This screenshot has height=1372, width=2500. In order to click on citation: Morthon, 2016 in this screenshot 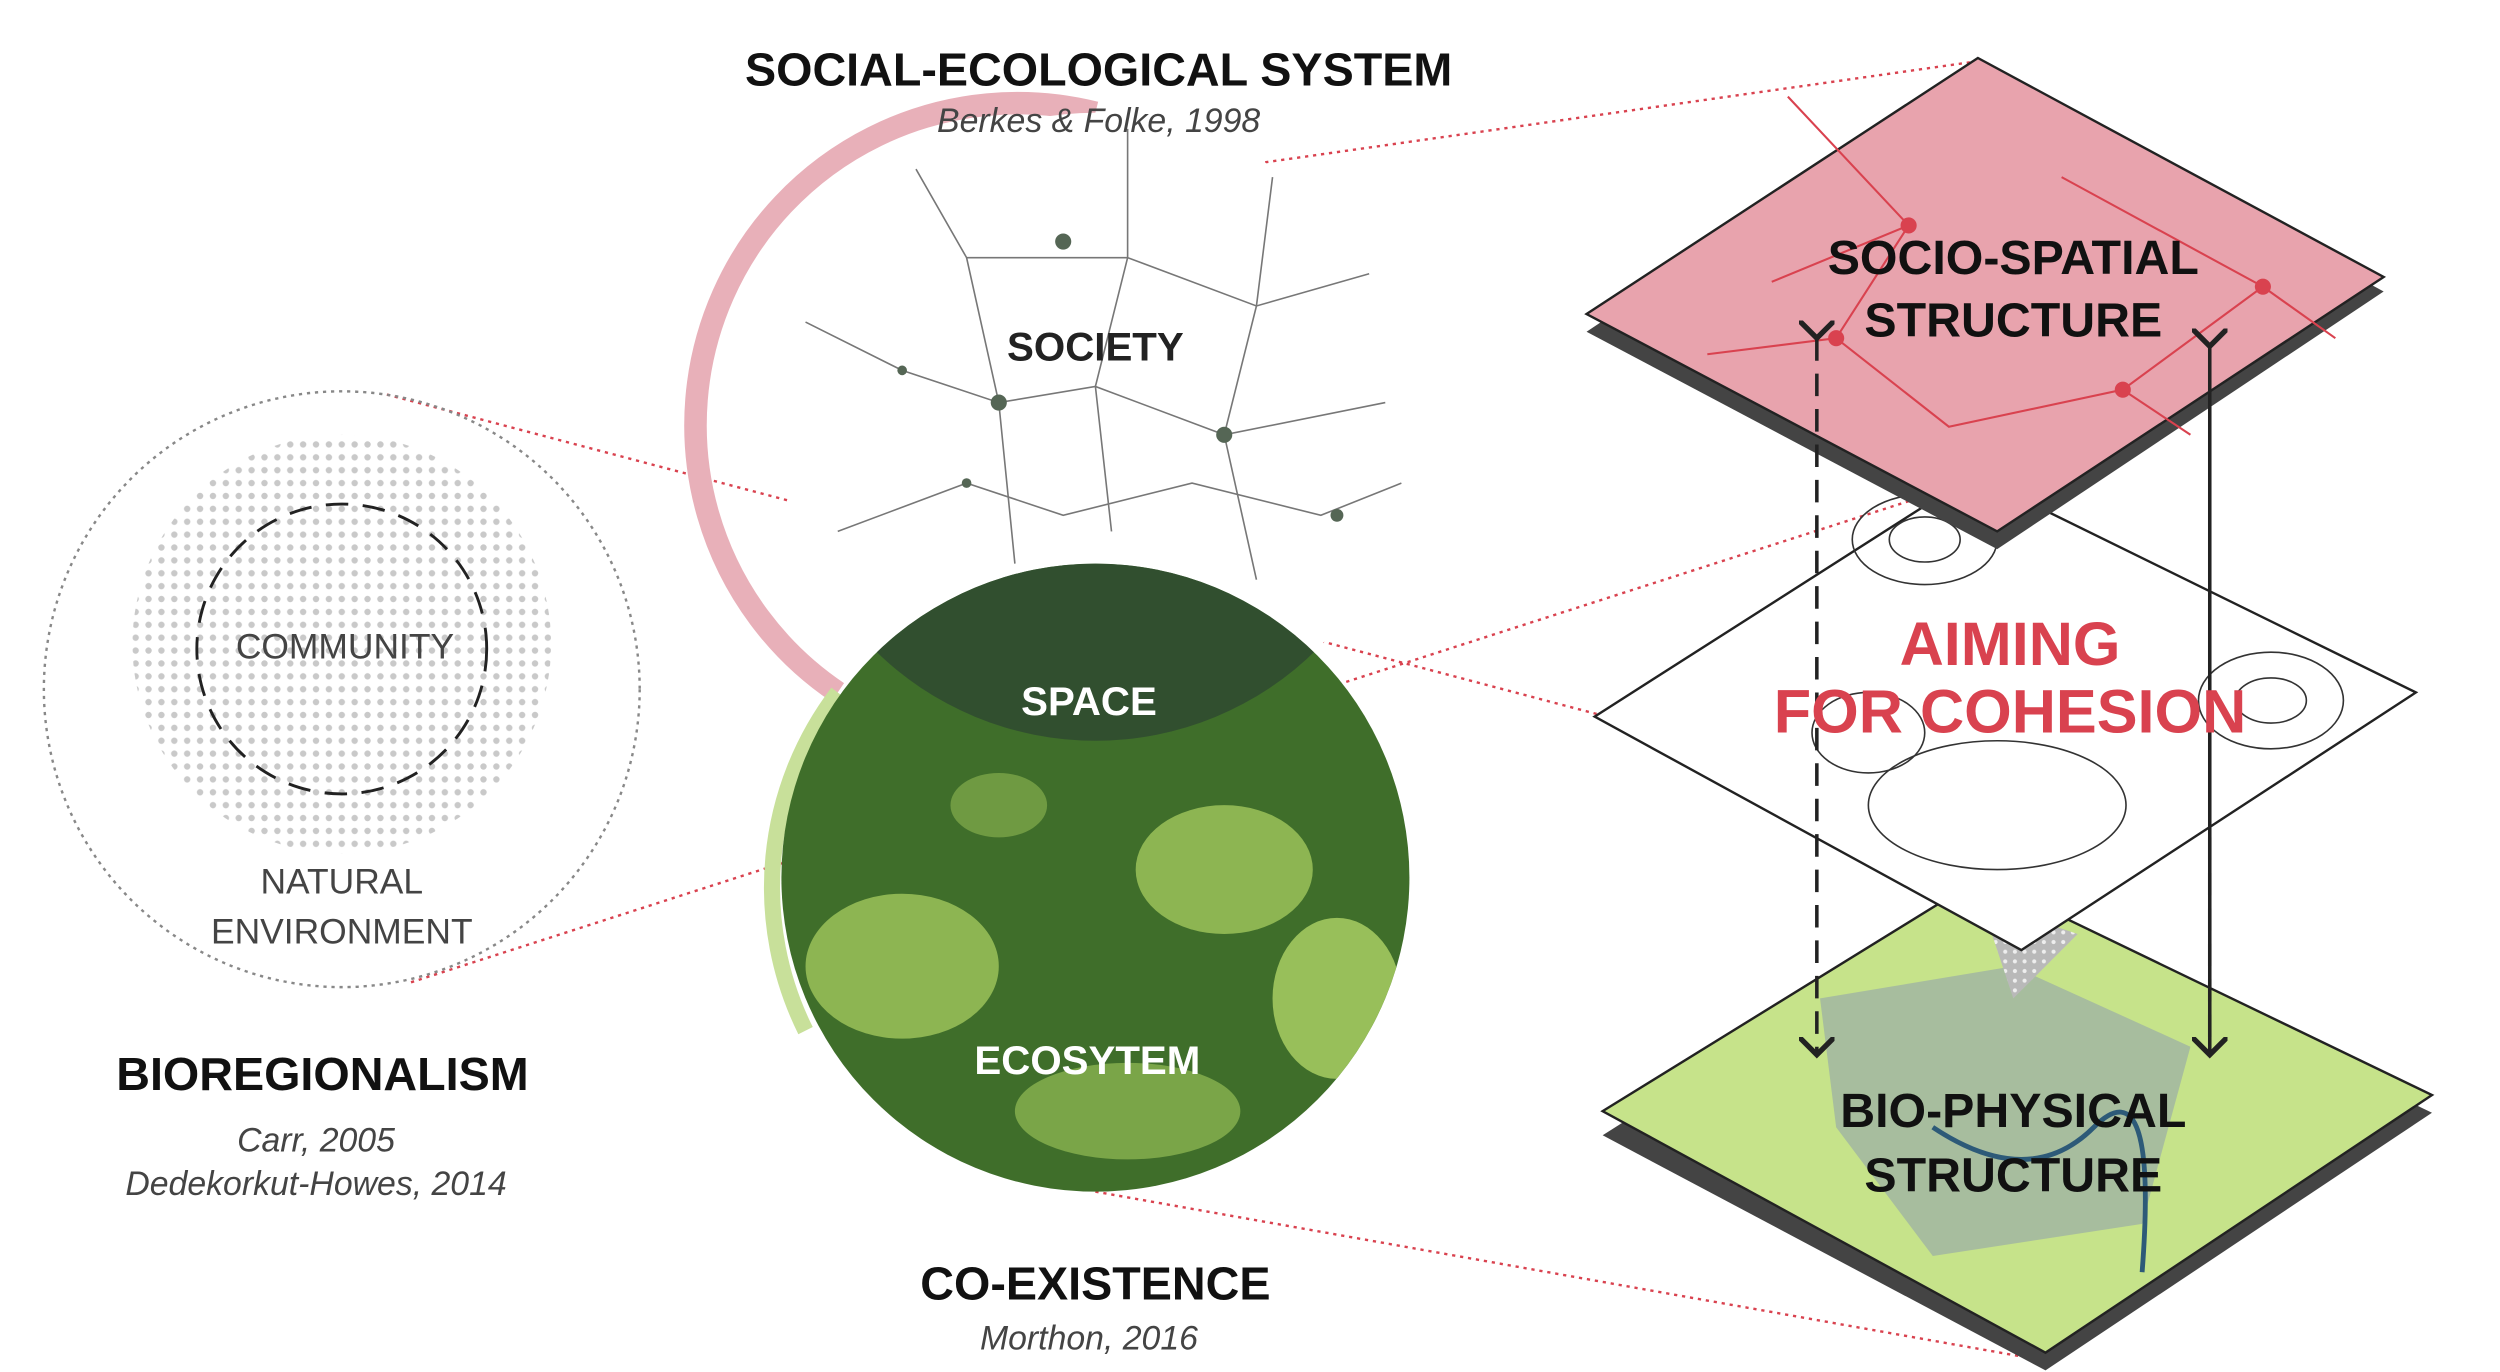, I will do `click(1089, 1338)`.